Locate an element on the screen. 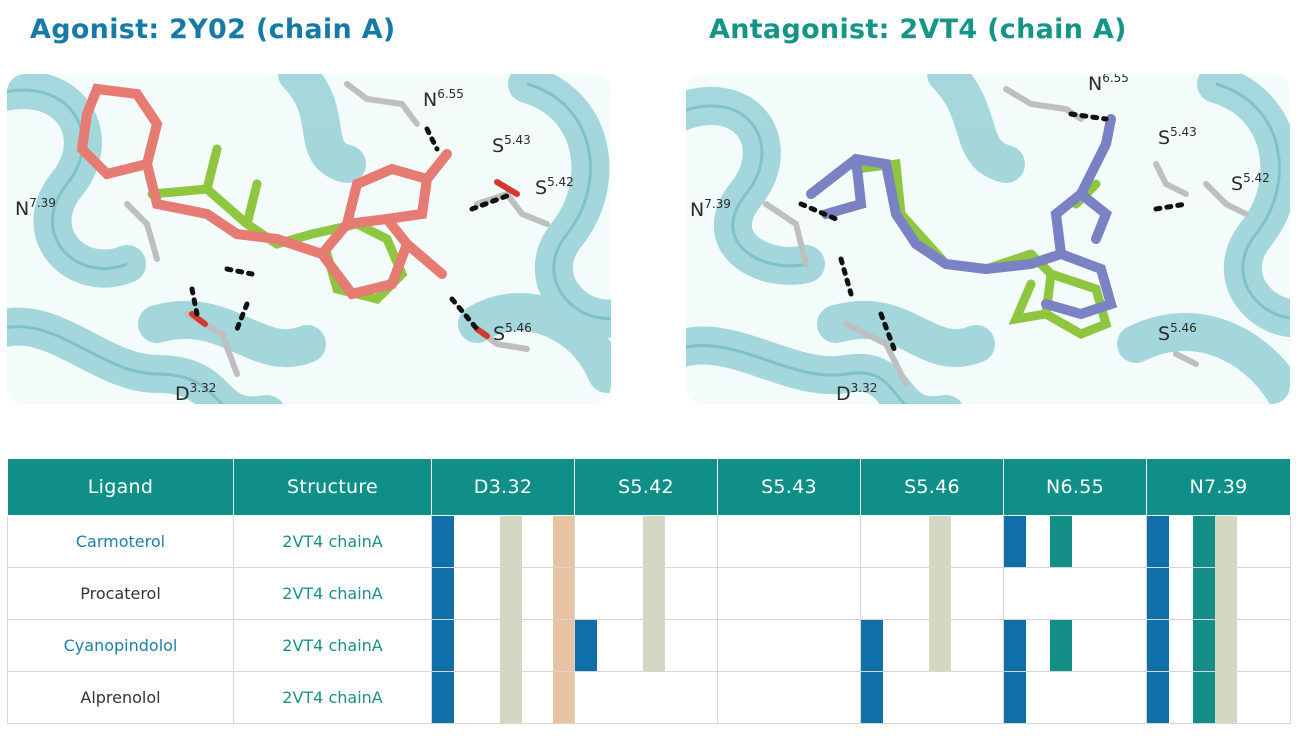 Image resolution: width=1305 pixels, height=738 pixels. antagonist-label-d332: D3.32 is located at coordinates (856, 392).